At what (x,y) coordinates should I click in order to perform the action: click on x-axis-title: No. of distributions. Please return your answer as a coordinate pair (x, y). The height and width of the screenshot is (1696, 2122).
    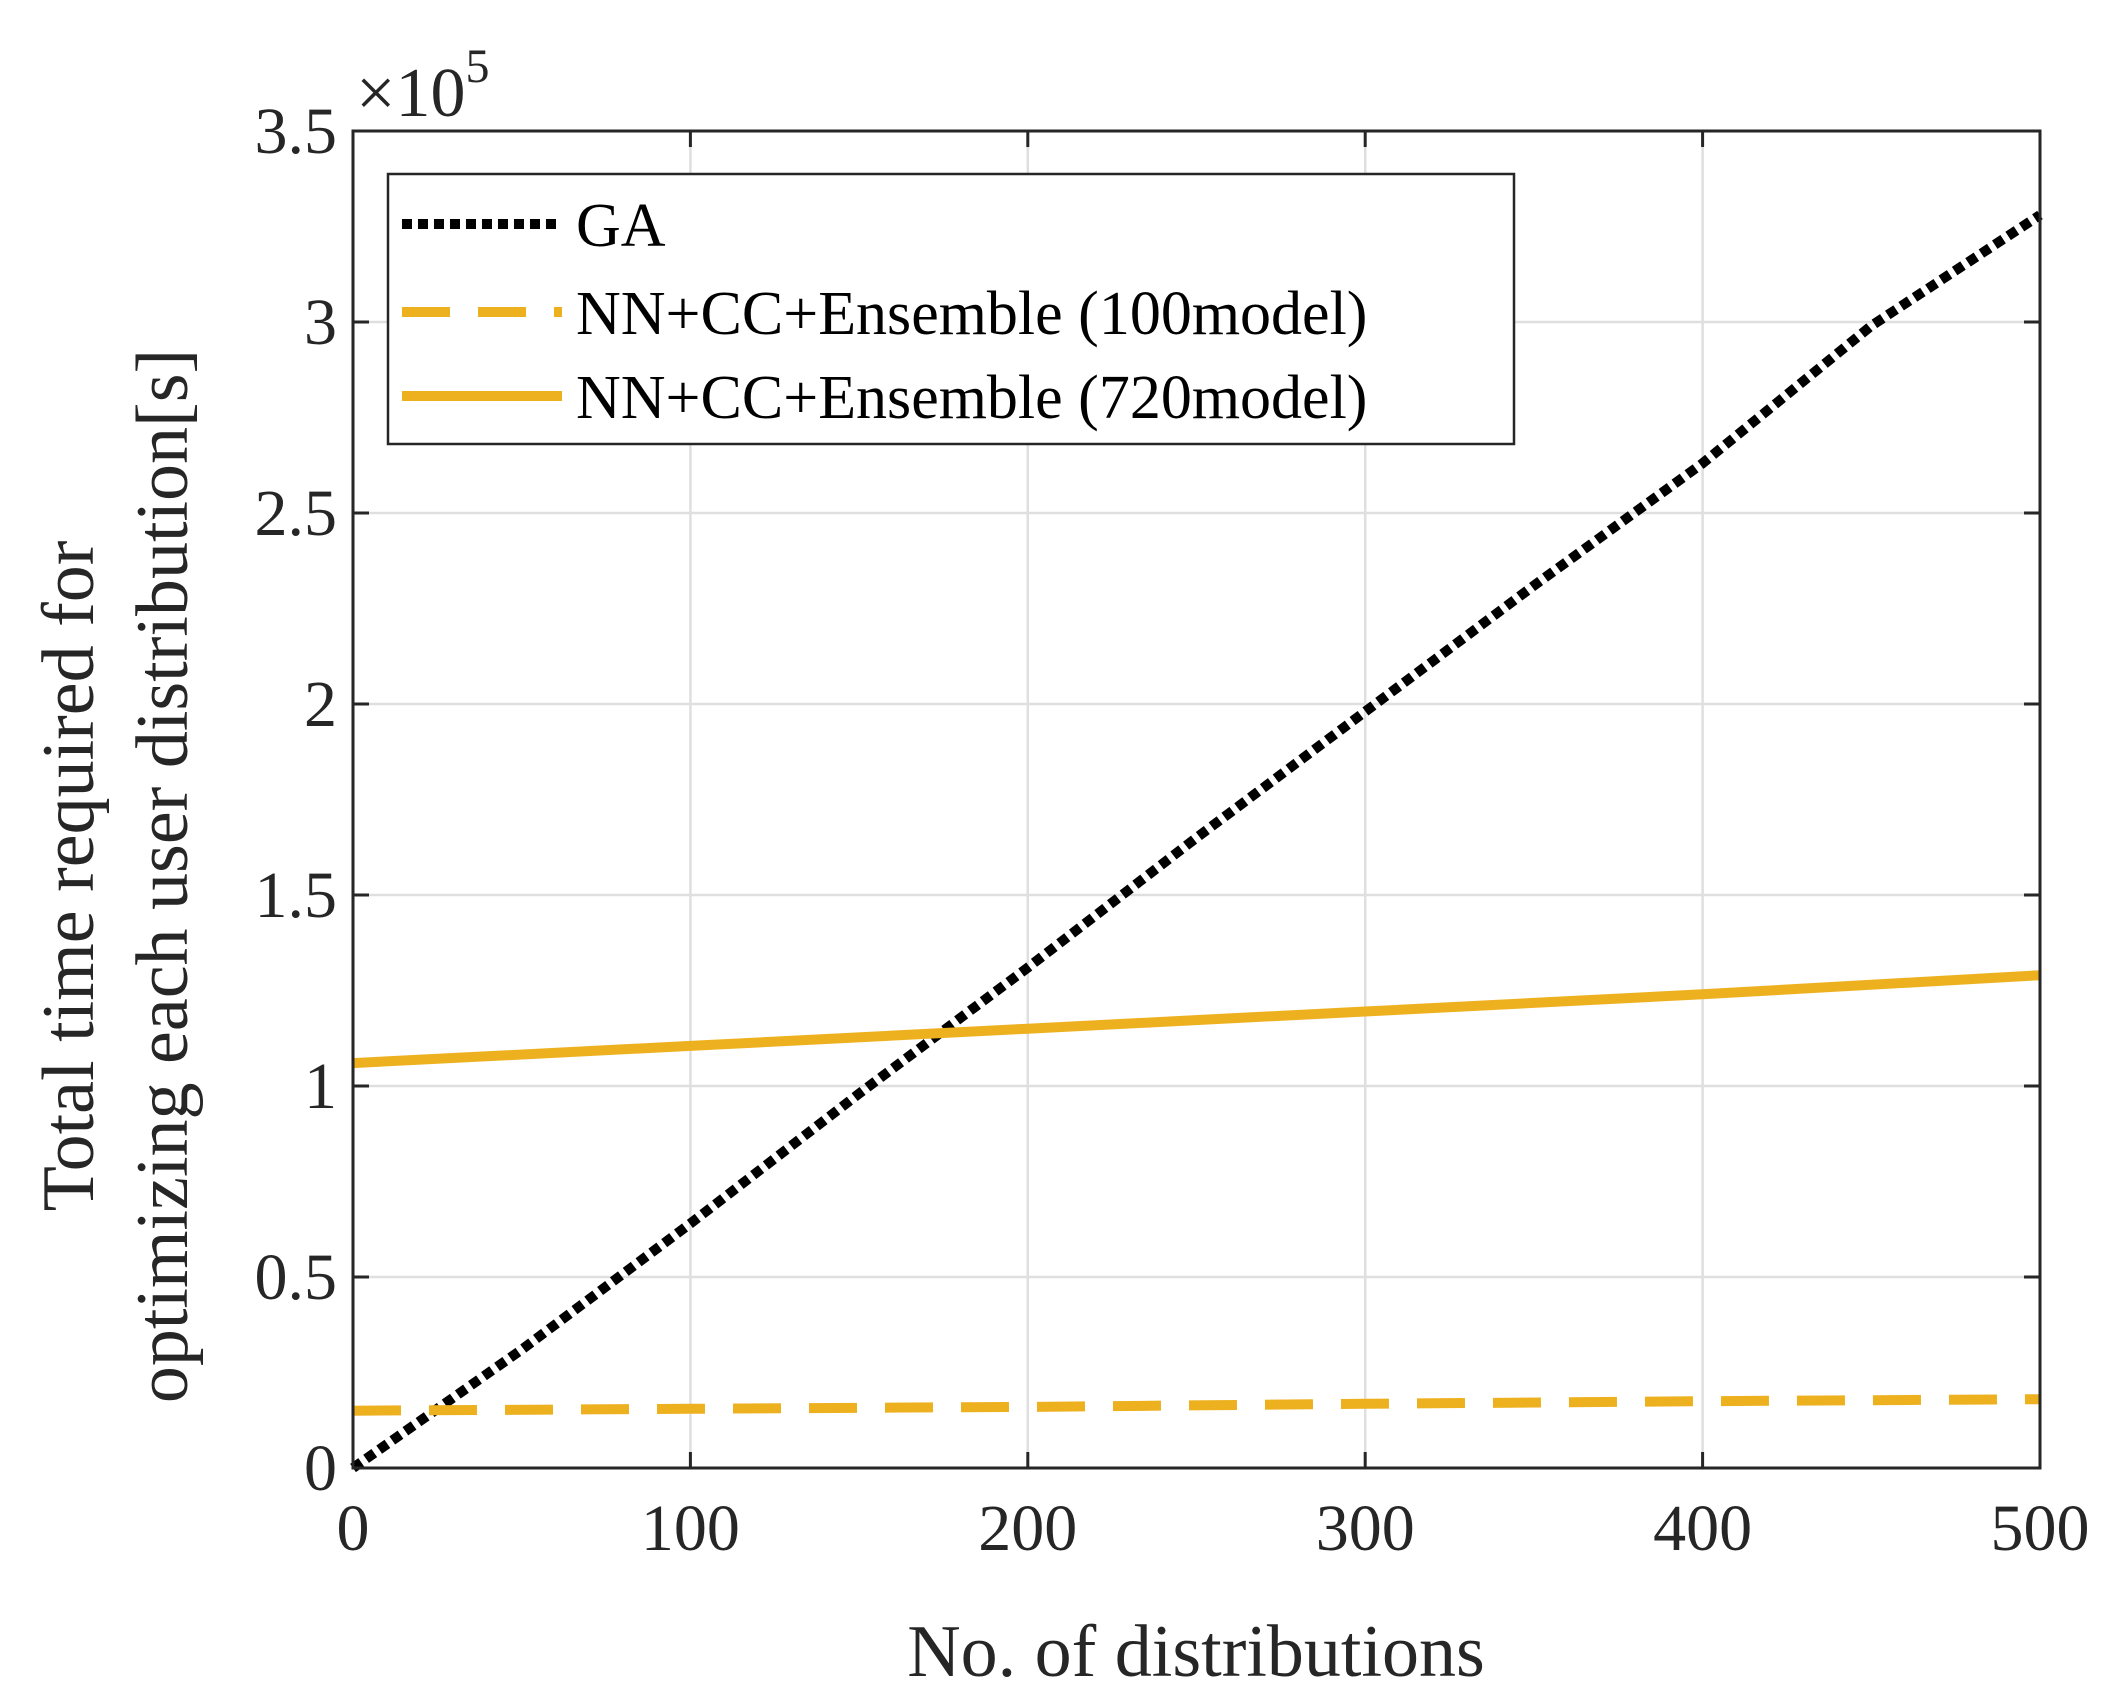
    Looking at the image, I should click on (1196, 1652).